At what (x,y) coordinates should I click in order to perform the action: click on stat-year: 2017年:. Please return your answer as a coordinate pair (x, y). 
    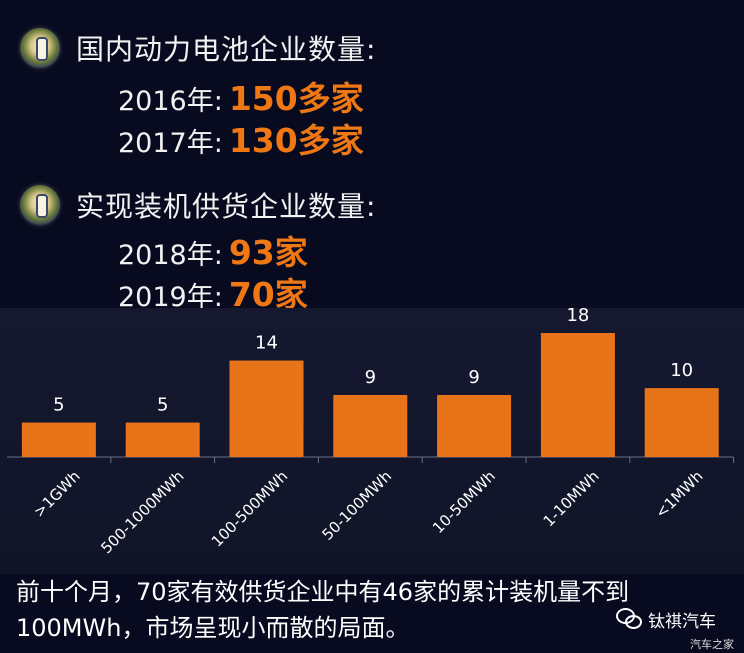
    Looking at the image, I should click on (170, 143).